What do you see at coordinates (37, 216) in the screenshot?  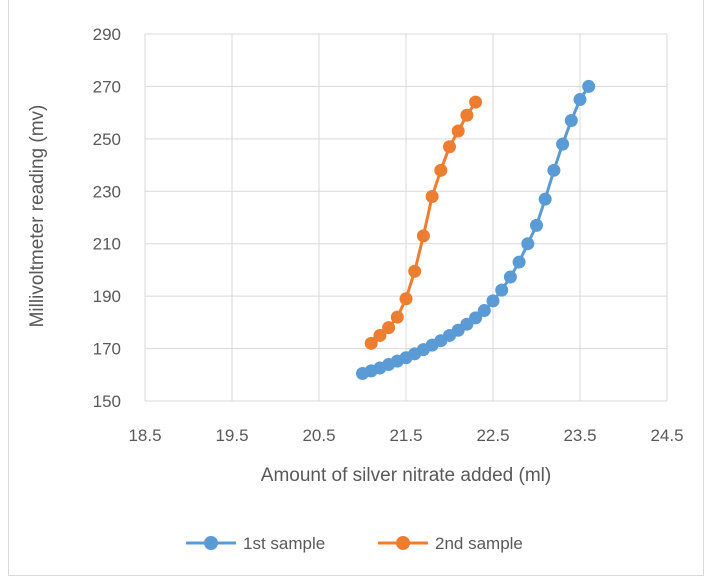 I see `y-axis-title: Millivoltmeter reading (mv)` at bounding box center [37, 216].